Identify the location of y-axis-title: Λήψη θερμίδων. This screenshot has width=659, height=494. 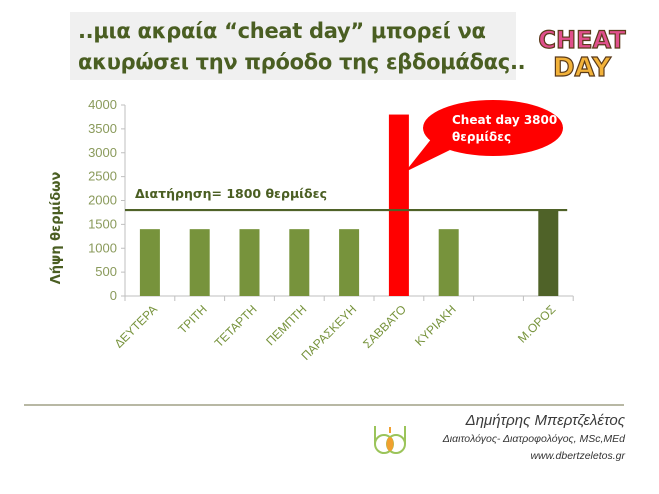
(56, 228).